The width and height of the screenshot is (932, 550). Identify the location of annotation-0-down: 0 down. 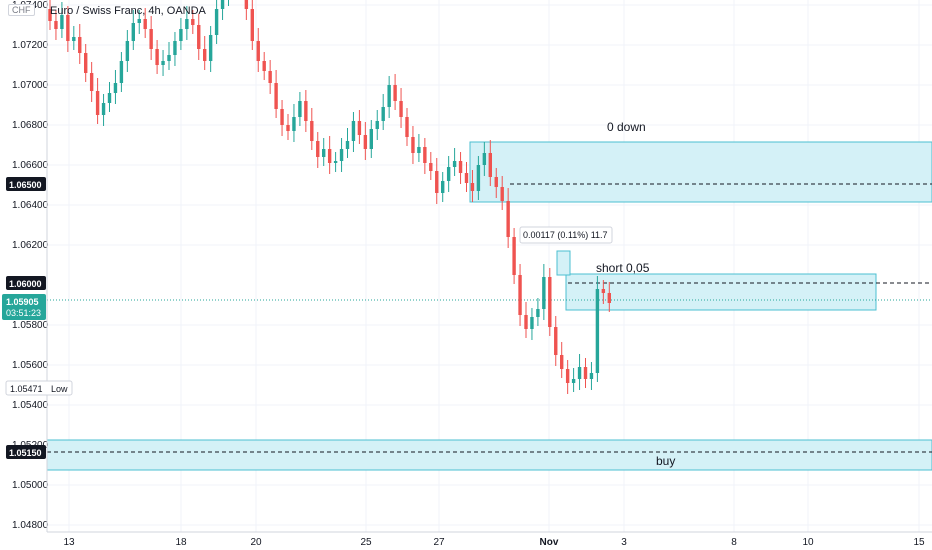
(626, 127).